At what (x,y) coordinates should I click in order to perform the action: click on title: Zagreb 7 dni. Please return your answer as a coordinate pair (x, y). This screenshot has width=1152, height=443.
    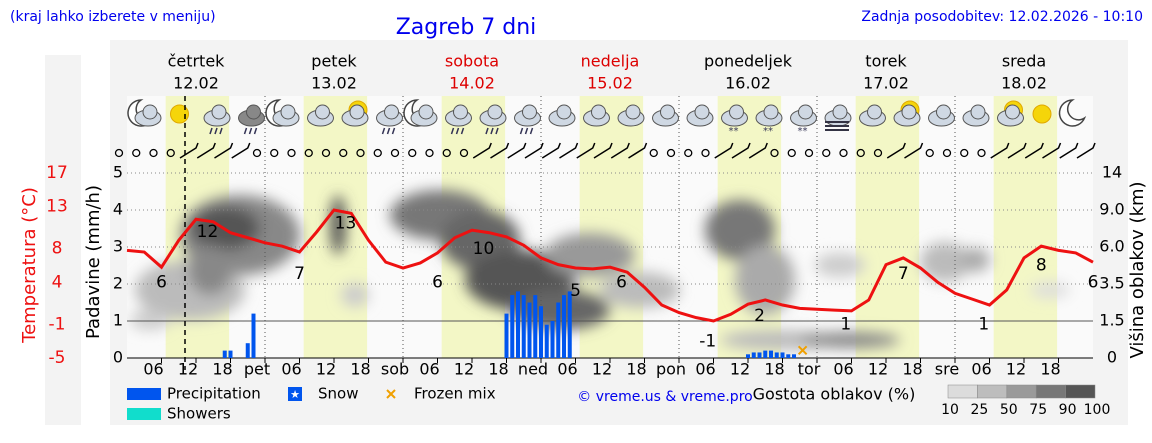
    Looking at the image, I should click on (466, 27).